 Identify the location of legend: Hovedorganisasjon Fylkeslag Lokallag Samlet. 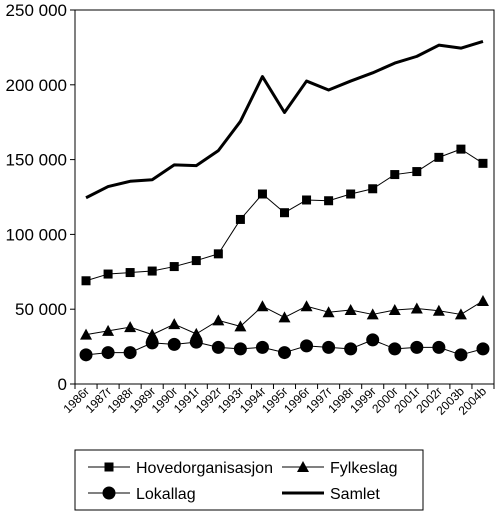
(249, 480).